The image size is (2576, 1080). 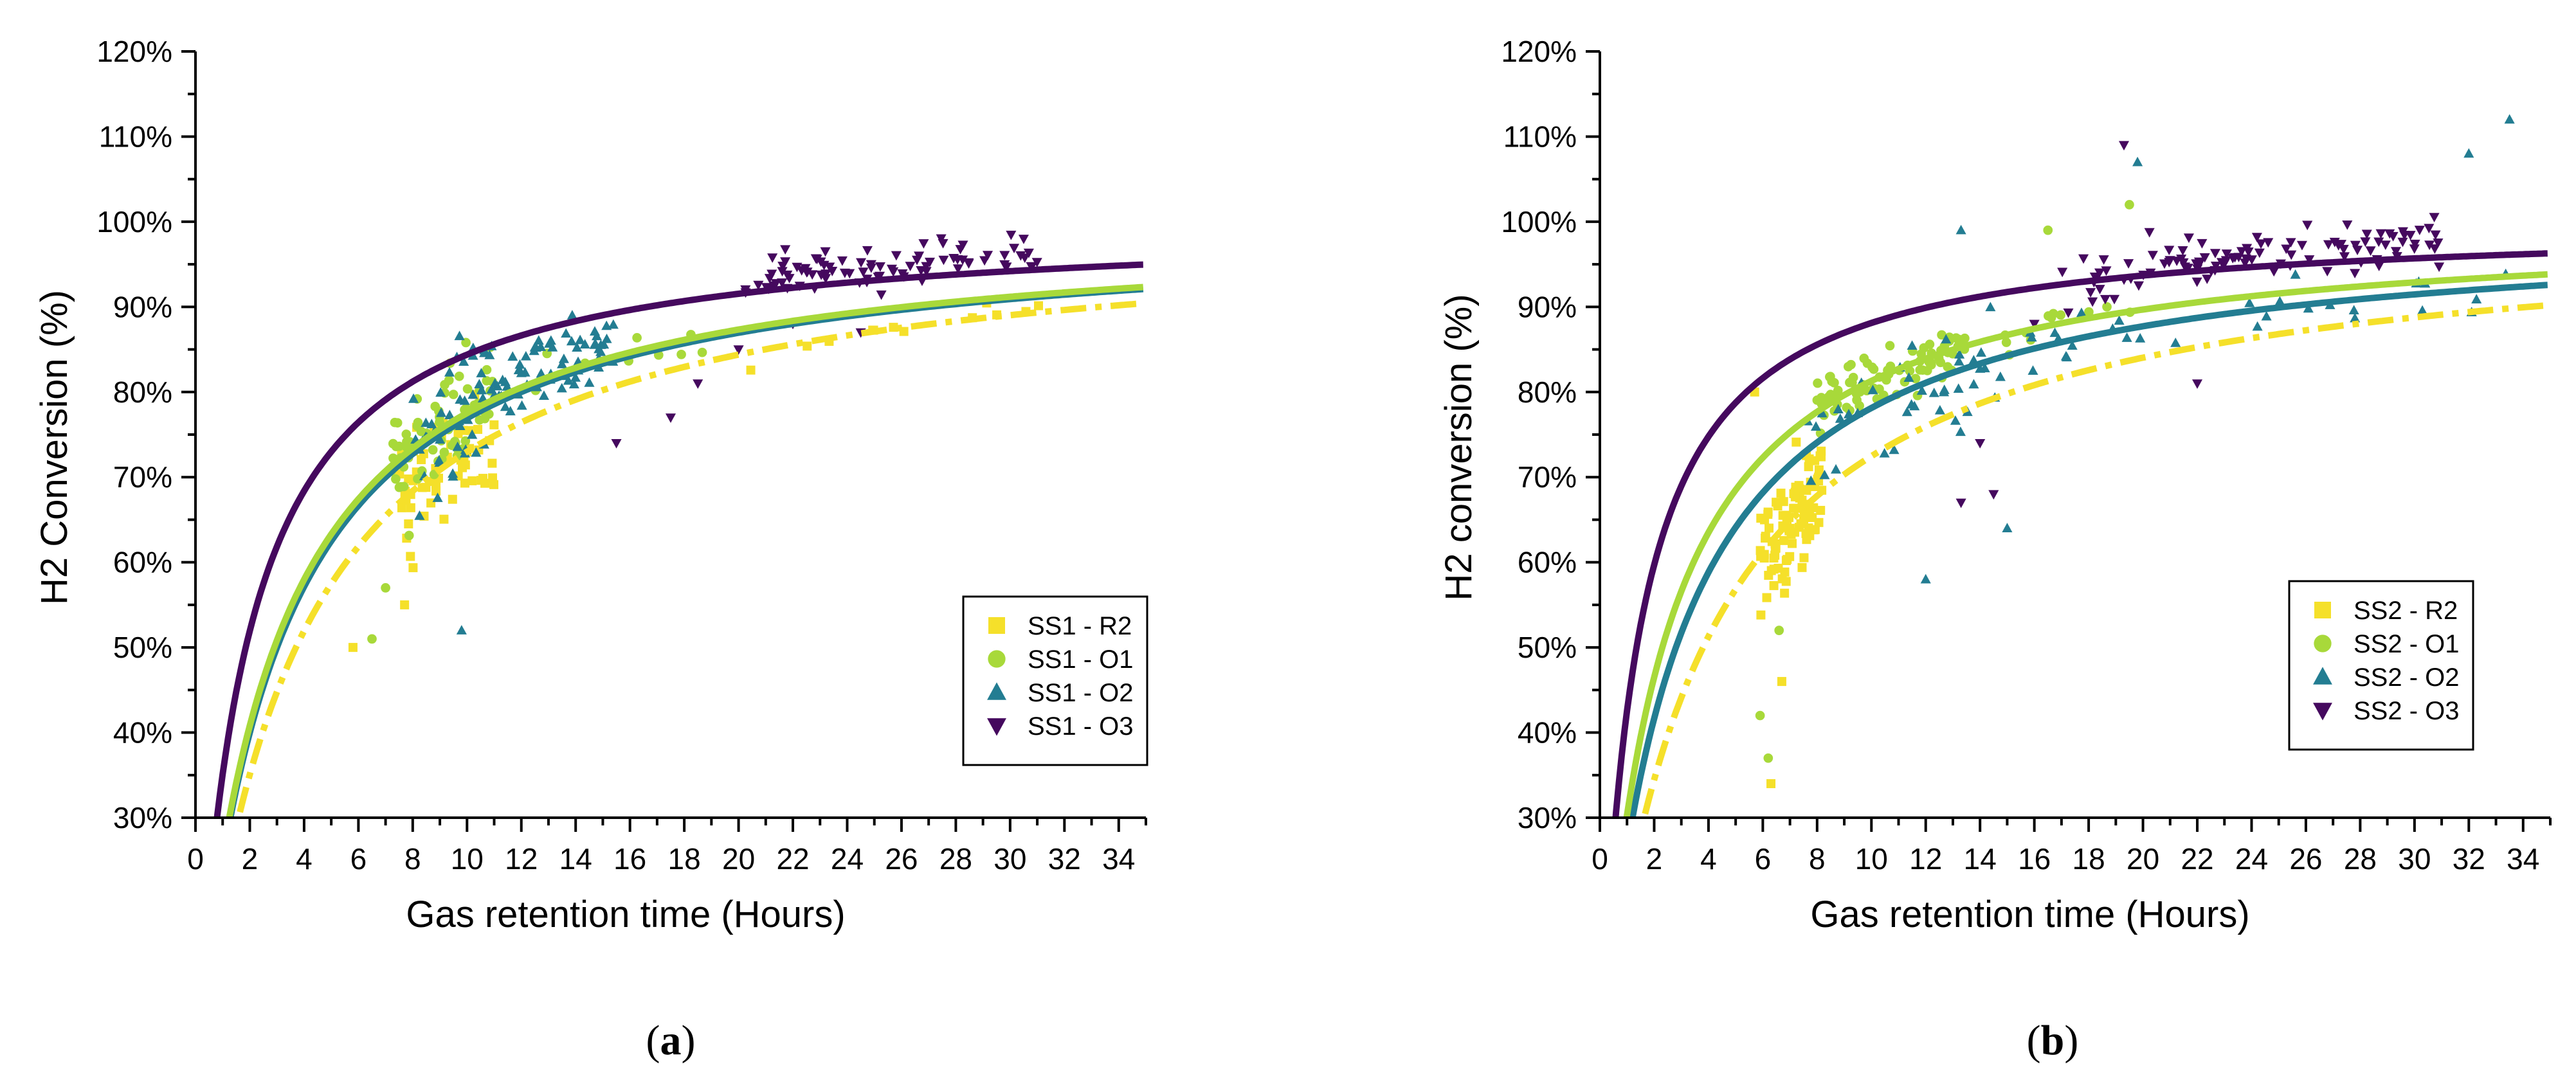 What do you see at coordinates (142, 477) in the screenshot?
I see `y-tick-label: 70%` at bounding box center [142, 477].